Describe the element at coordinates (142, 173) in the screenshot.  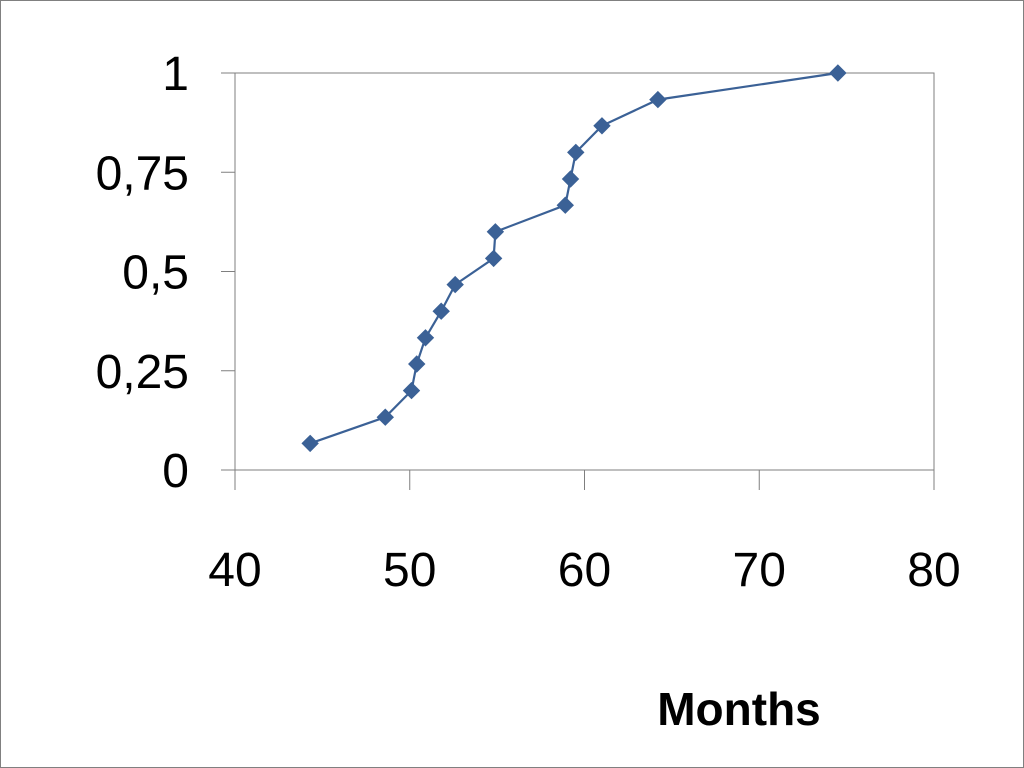
I see `y-tick-label: 0,75` at that location.